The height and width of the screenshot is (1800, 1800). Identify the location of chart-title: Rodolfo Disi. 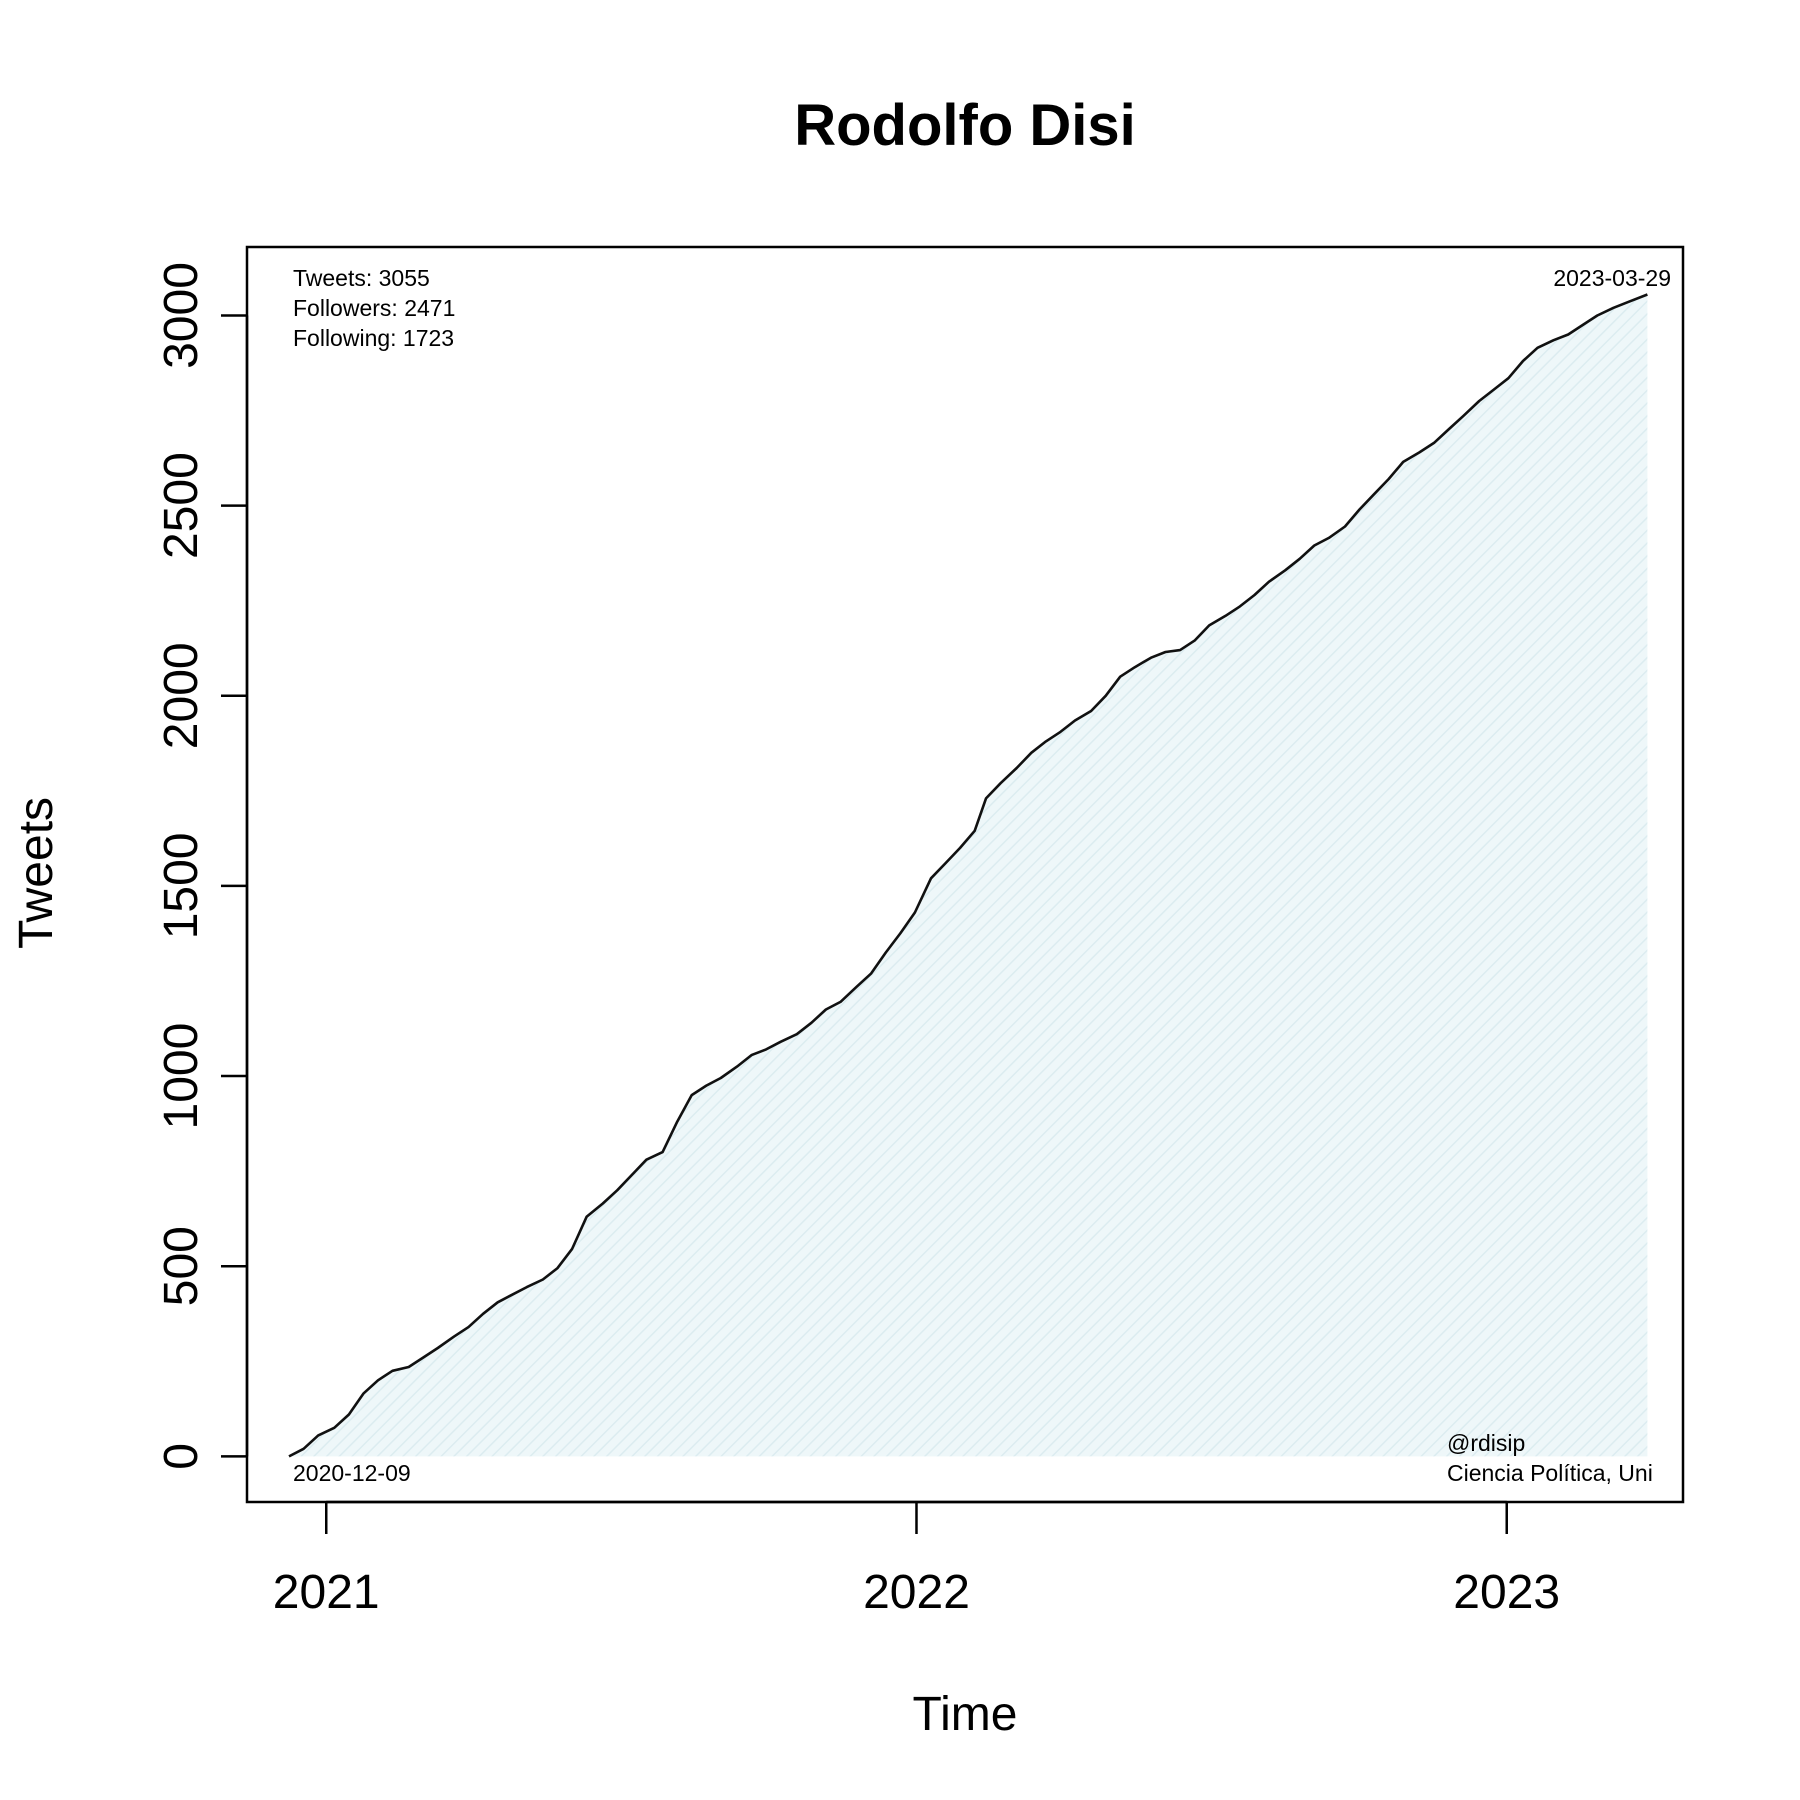
(965, 125).